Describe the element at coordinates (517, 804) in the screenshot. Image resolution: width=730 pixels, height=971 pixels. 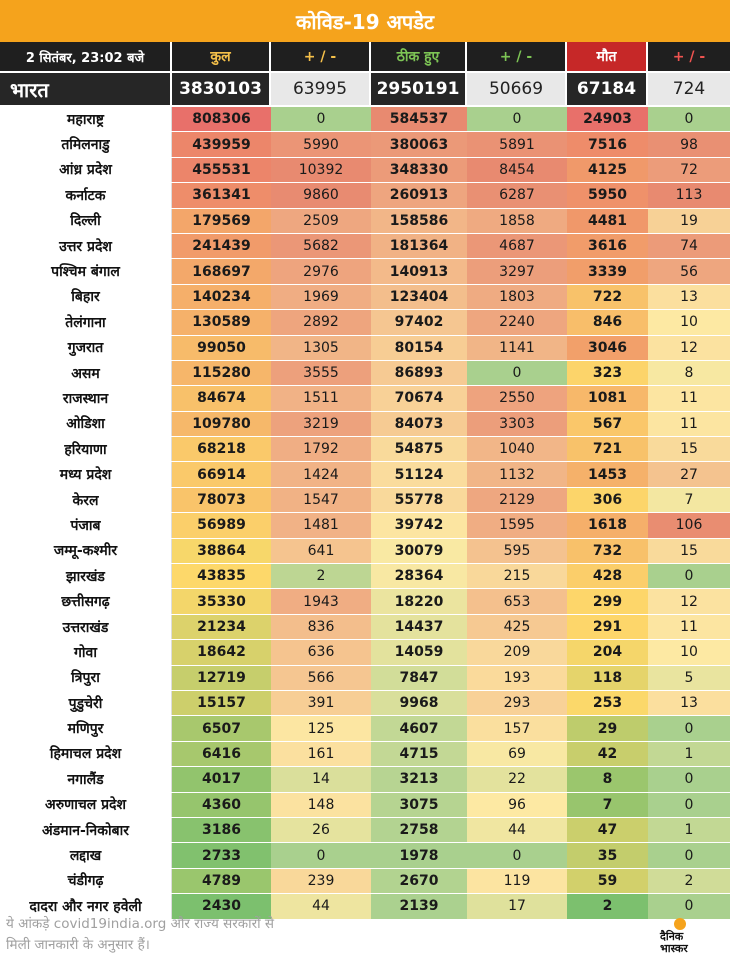
I see `change-cured: 96` at that location.